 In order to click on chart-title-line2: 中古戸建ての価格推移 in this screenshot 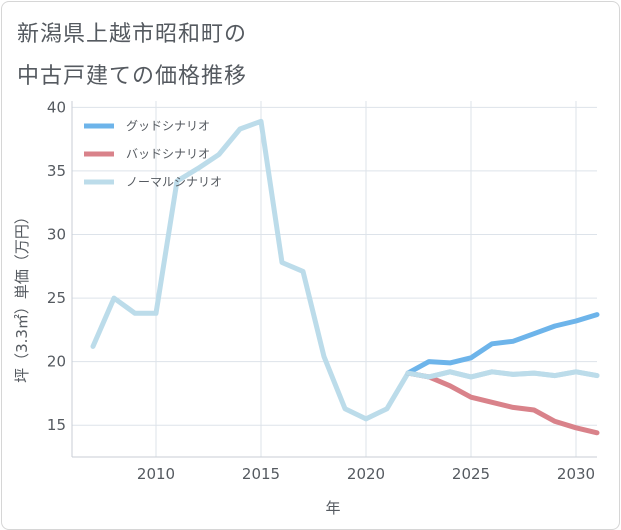, I will do `click(132, 76)`.